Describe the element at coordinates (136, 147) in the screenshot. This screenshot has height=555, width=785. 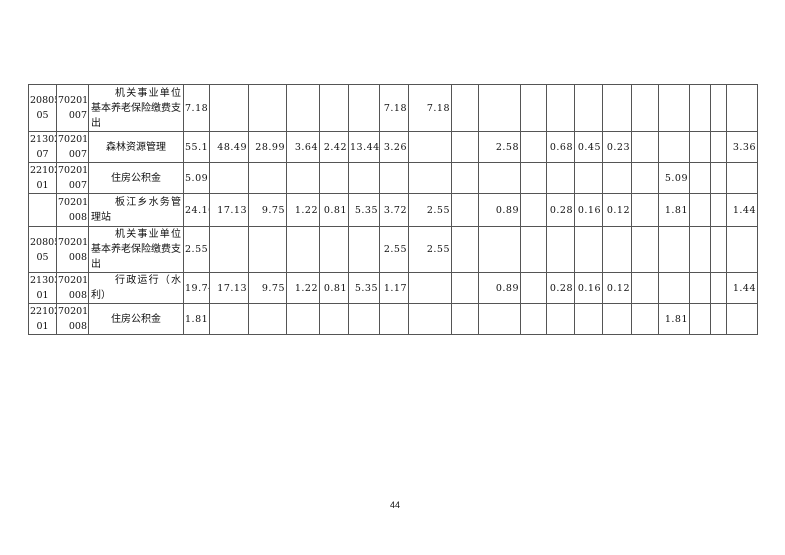
I see `item-name-cell: 森林资源管理` at that location.